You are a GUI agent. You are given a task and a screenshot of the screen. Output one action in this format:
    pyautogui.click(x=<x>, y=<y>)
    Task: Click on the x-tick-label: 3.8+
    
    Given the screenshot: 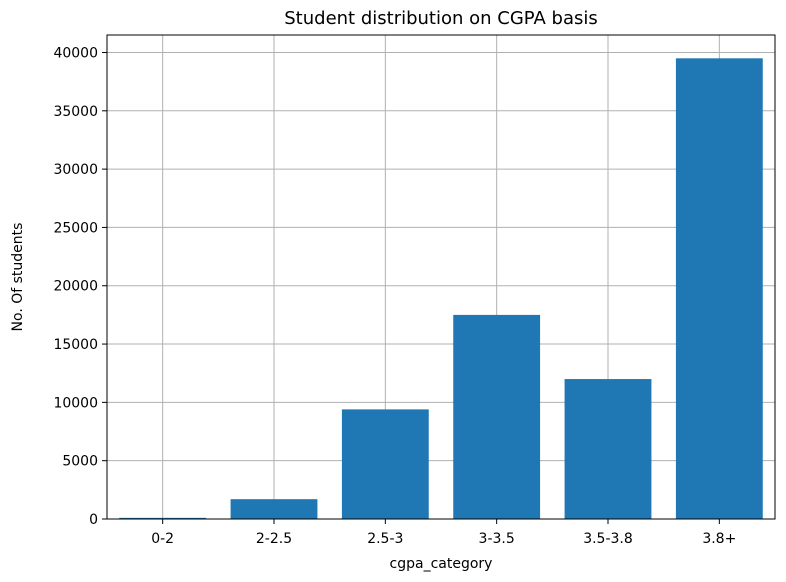 What is the action you would take?
    pyautogui.click(x=719, y=539)
    